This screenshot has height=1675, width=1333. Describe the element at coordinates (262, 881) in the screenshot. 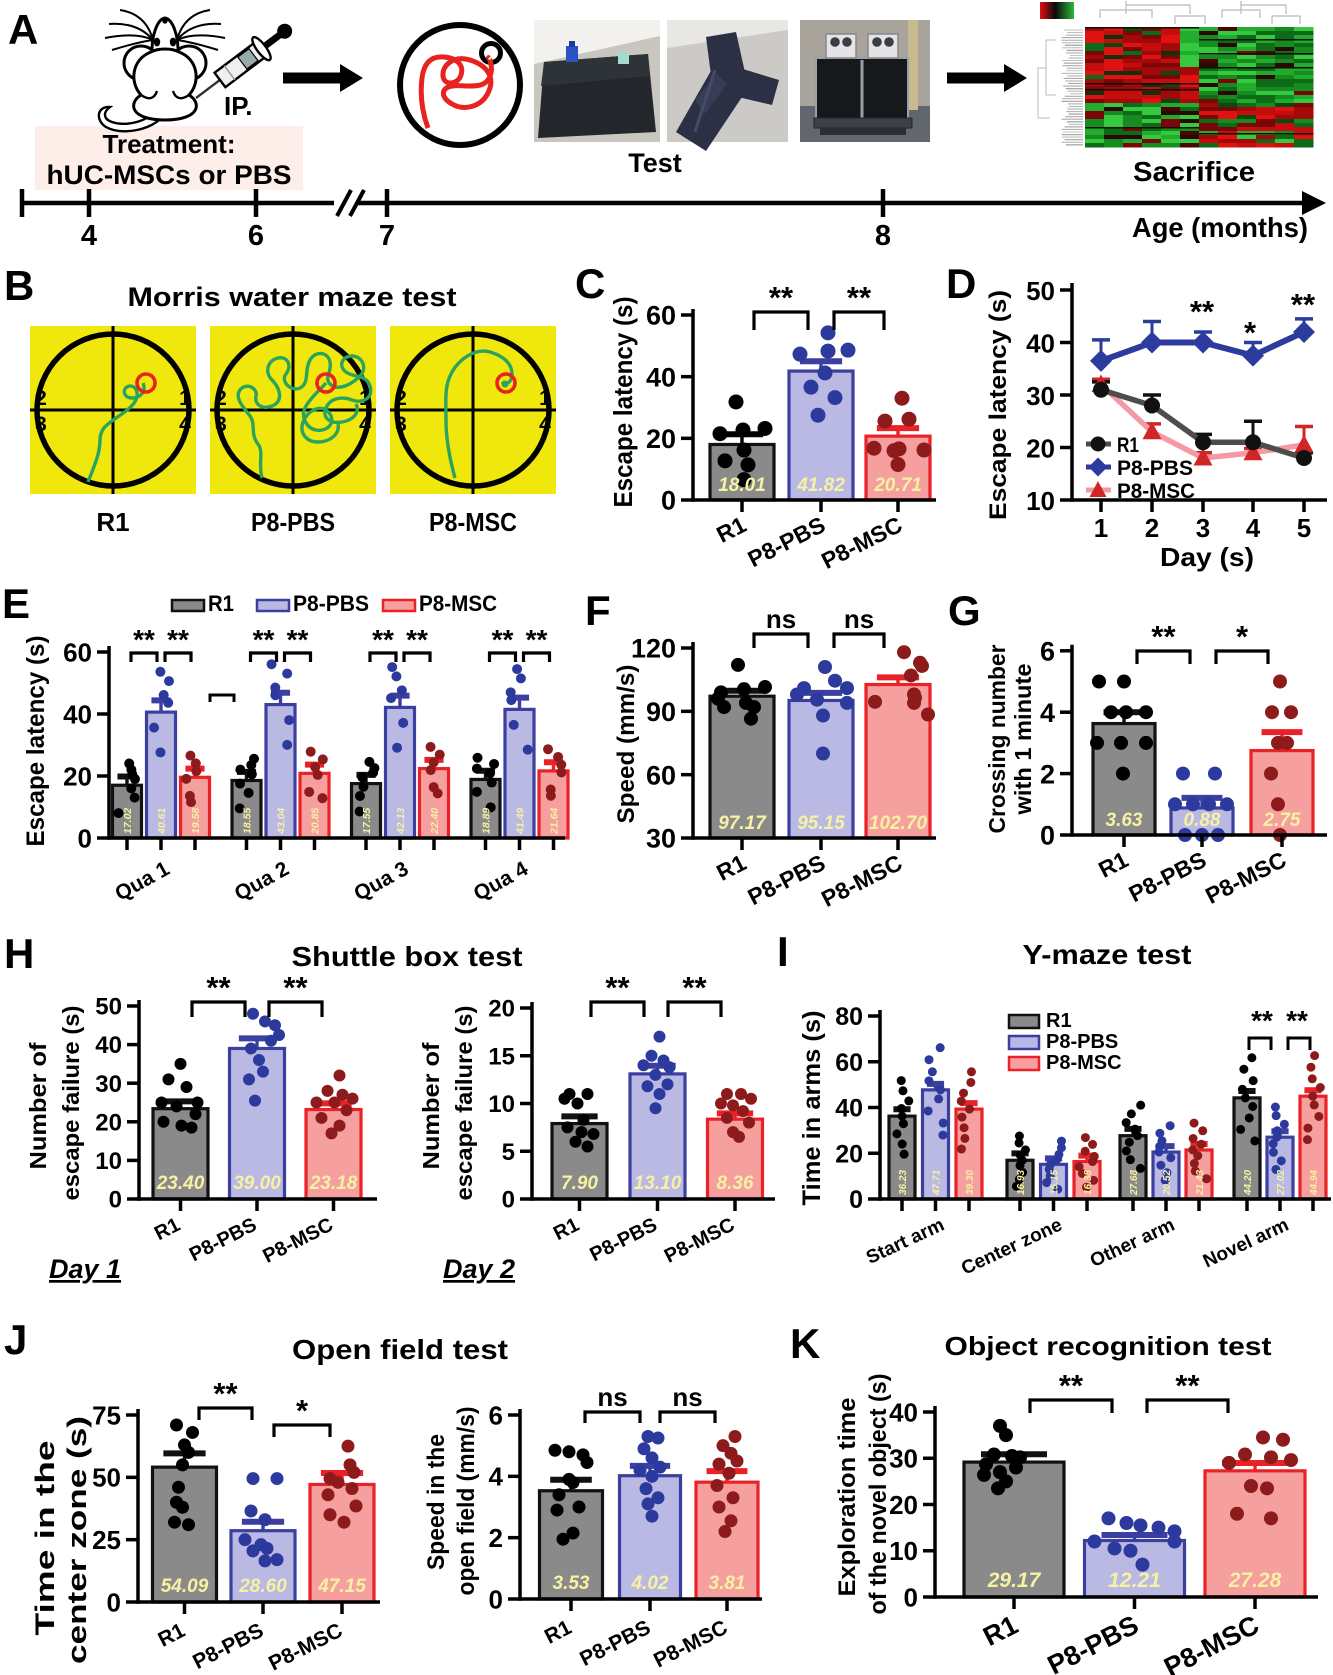

I see `svg-text: Qua 2` at that location.